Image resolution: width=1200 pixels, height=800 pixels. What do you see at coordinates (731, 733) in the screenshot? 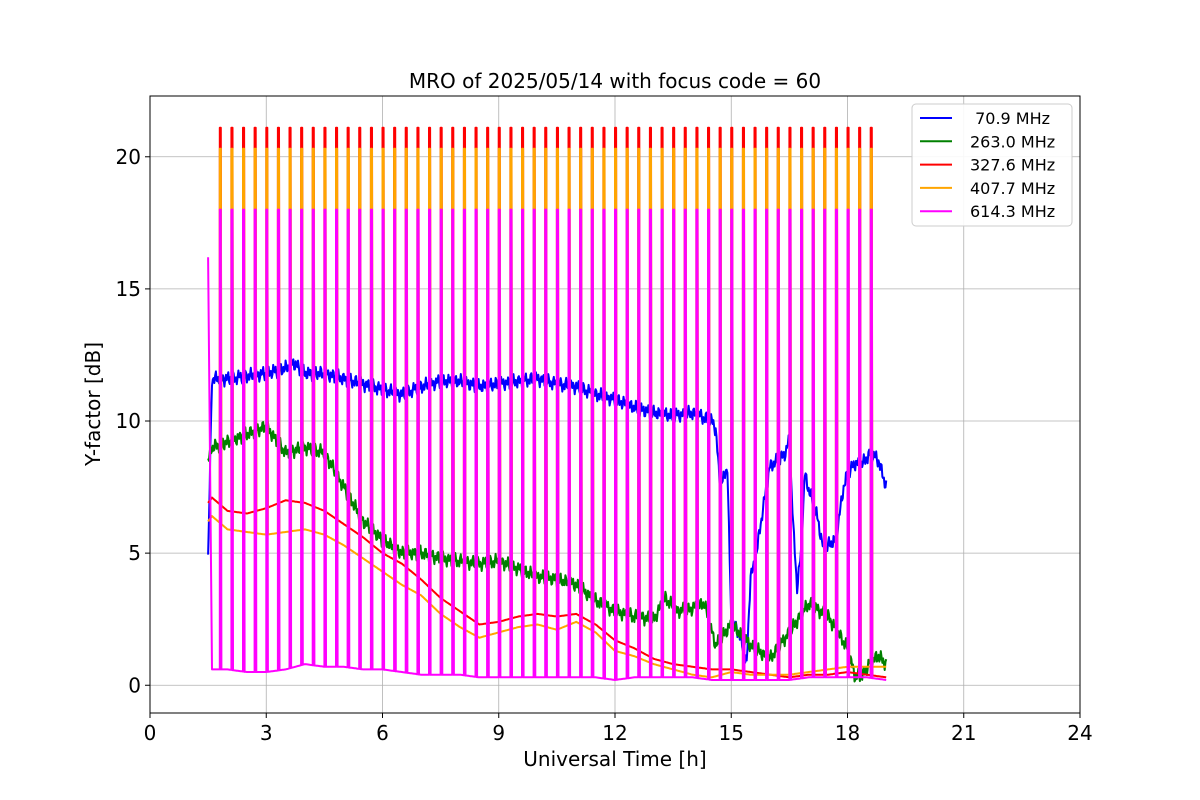
I see `x-tick-label: 15` at bounding box center [731, 733].